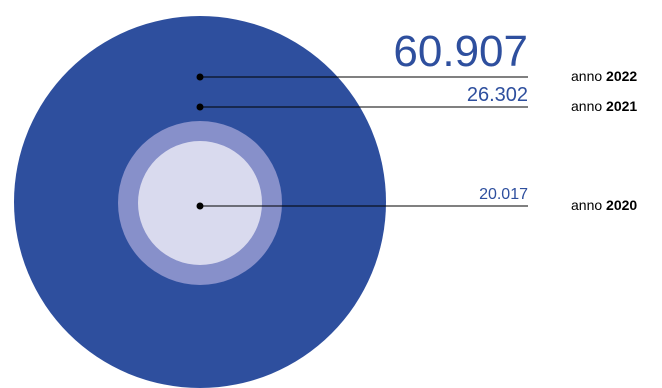 The width and height of the screenshot is (662, 388). Describe the element at coordinates (460, 51) in the screenshot. I see `value-label-2022: 60.907` at that location.